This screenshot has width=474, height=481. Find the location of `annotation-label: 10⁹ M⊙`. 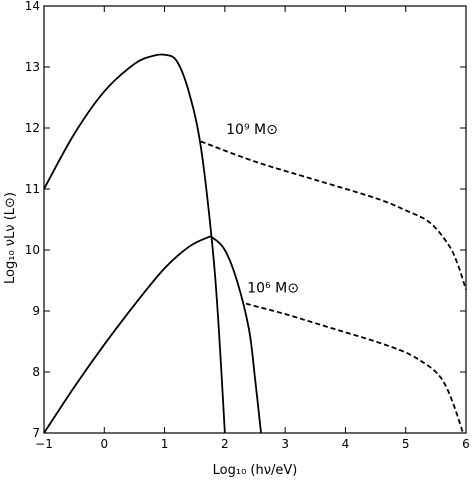

annotation-label: 10⁹ M⊙ is located at coordinates (252, 130).